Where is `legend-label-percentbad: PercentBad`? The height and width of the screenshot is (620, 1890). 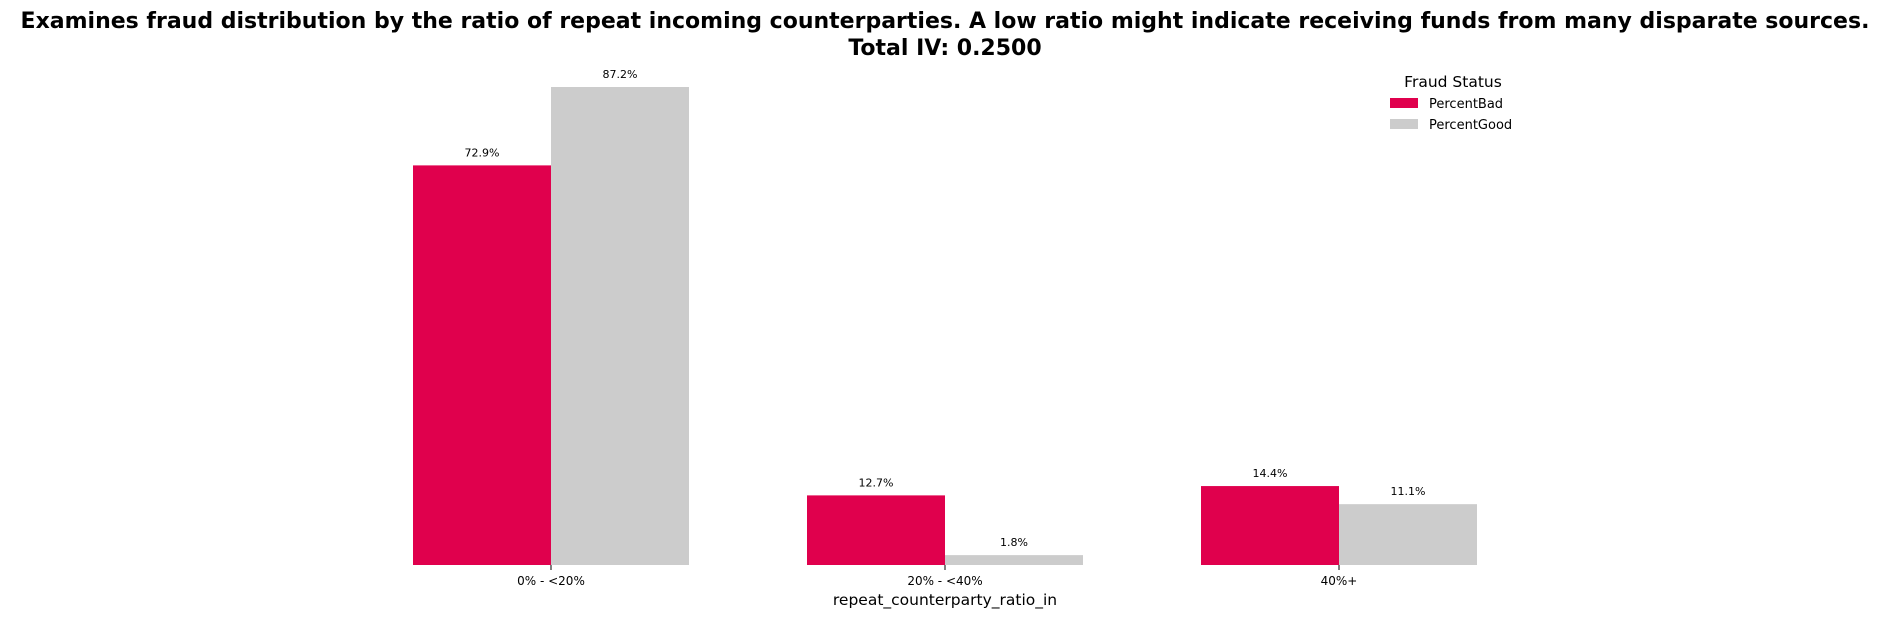 legend-label-percentbad: PercentBad is located at coordinates (1466, 104).